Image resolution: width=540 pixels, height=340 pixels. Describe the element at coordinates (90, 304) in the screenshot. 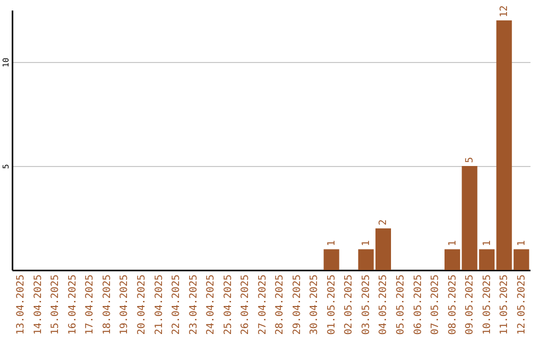

I see `x-tick-label: 17.04.2025` at that location.